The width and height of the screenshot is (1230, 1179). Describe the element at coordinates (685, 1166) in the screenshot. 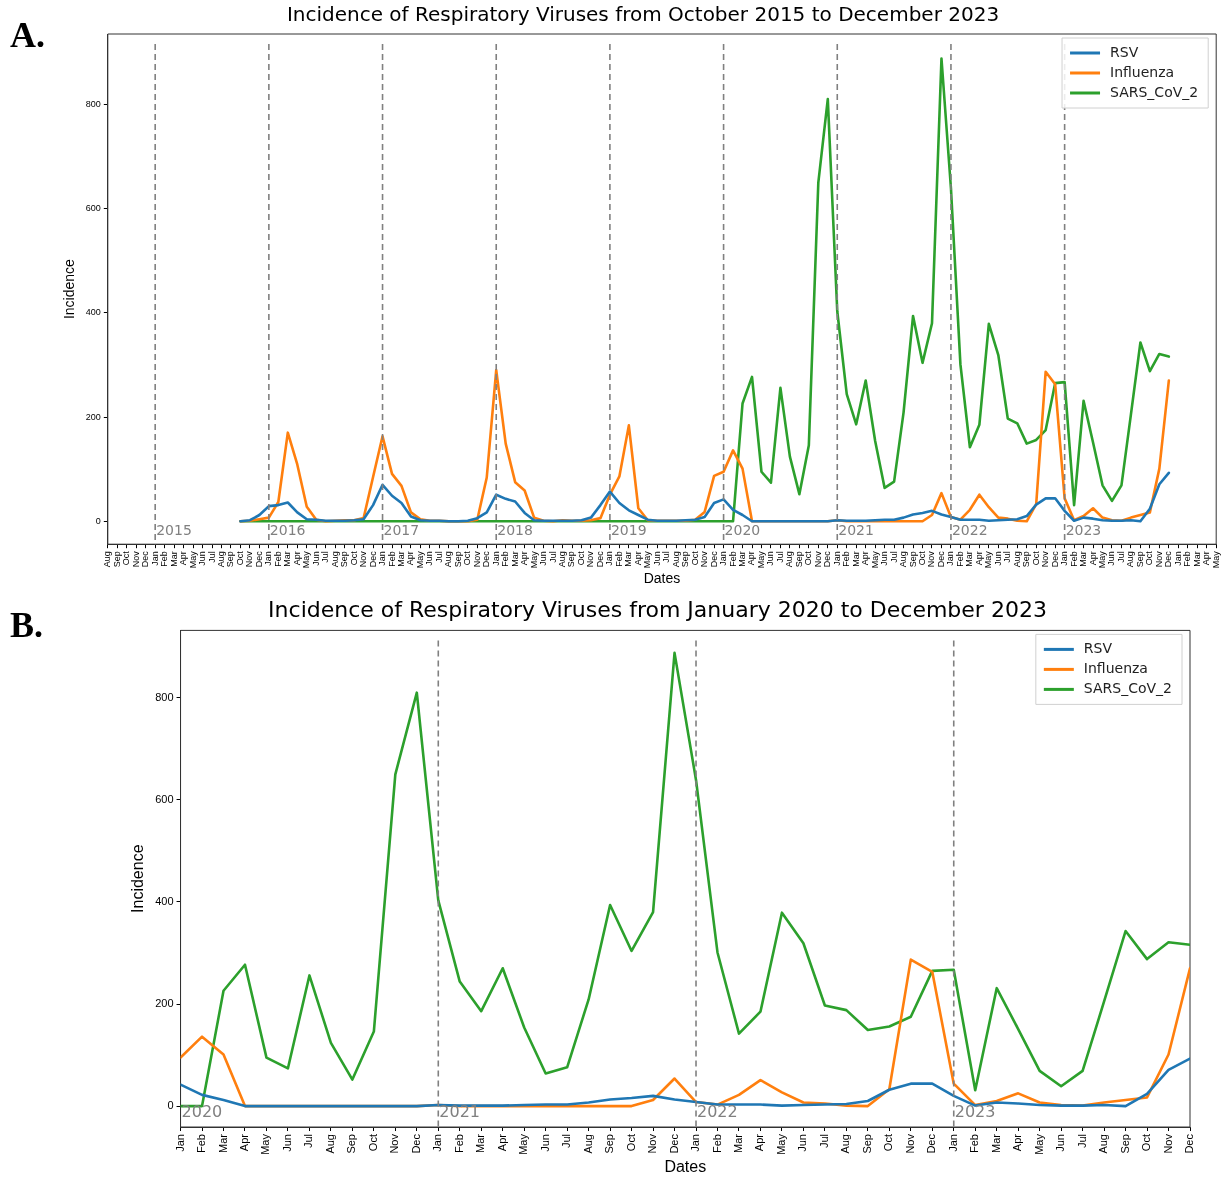

I see `x-axis-title: Dates` at that location.